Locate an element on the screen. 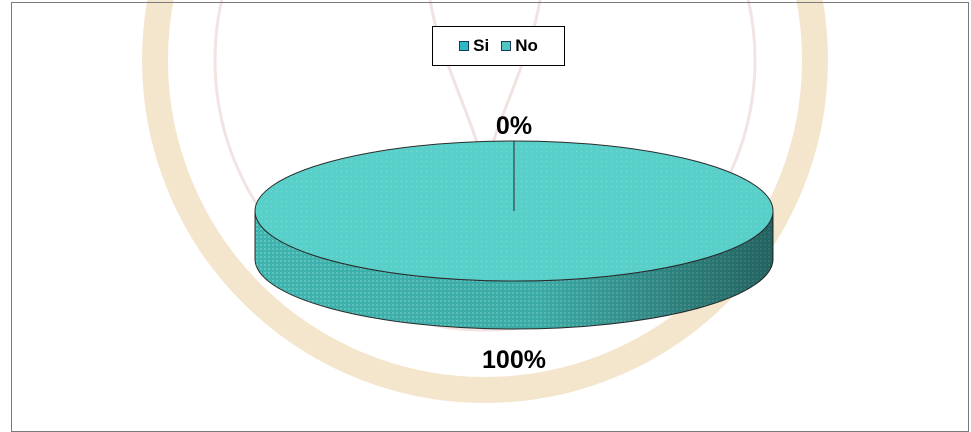  legend: Si No is located at coordinates (498, 46).